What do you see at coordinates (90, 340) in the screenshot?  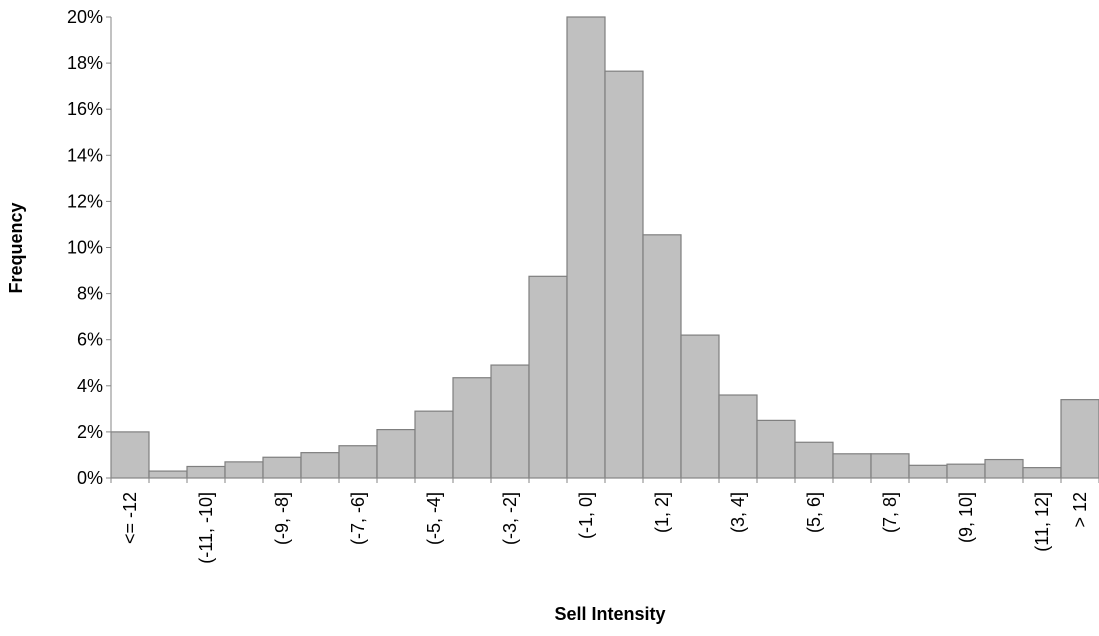 I see `y-tick-label: 6%` at bounding box center [90, 340].